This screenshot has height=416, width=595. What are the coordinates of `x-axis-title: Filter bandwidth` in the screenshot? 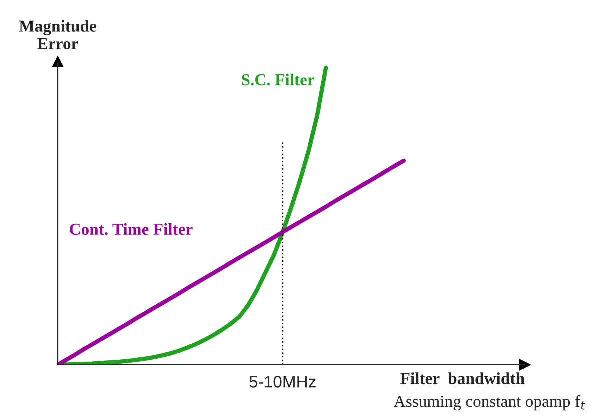 It's located at (462, 378).